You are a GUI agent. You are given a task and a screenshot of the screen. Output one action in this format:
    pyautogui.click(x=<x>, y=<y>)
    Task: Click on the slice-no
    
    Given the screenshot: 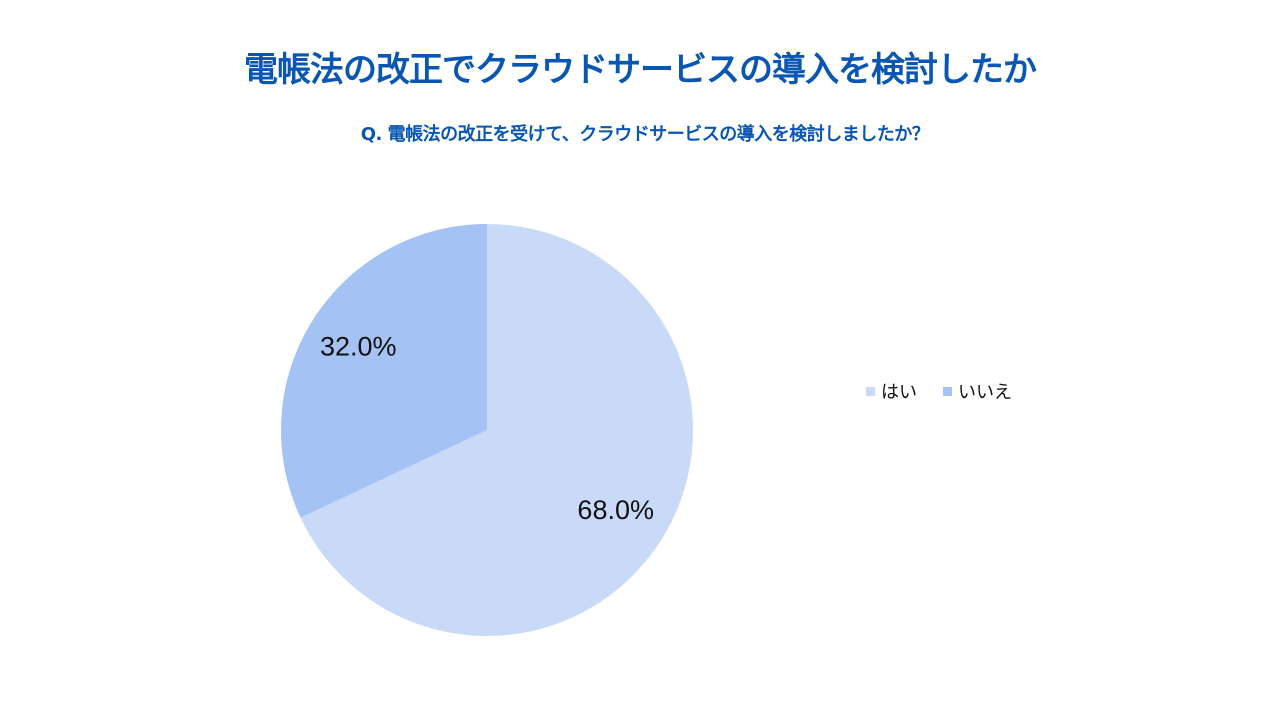 What is the action you would take?
    pyautogui.click(x=384, y=371)
    